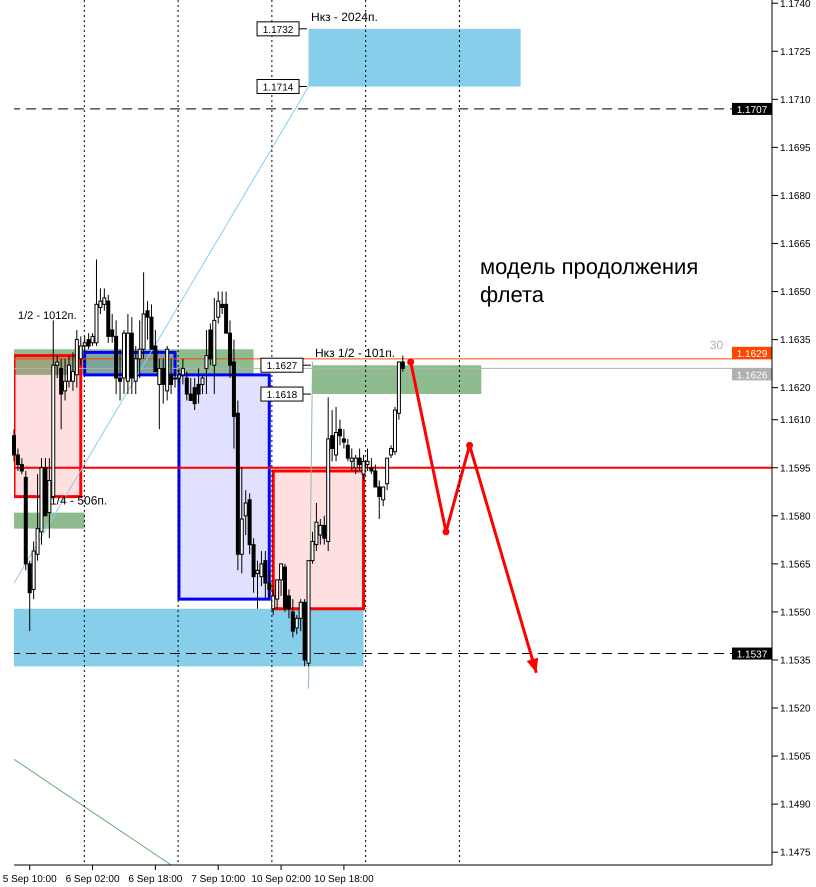 This screenshot has height=887, width=816. What do you see at coordinates (796, 564) in the screenshot?
I see `y-tick-label: 1.1565` at bounding box center [796, 564].